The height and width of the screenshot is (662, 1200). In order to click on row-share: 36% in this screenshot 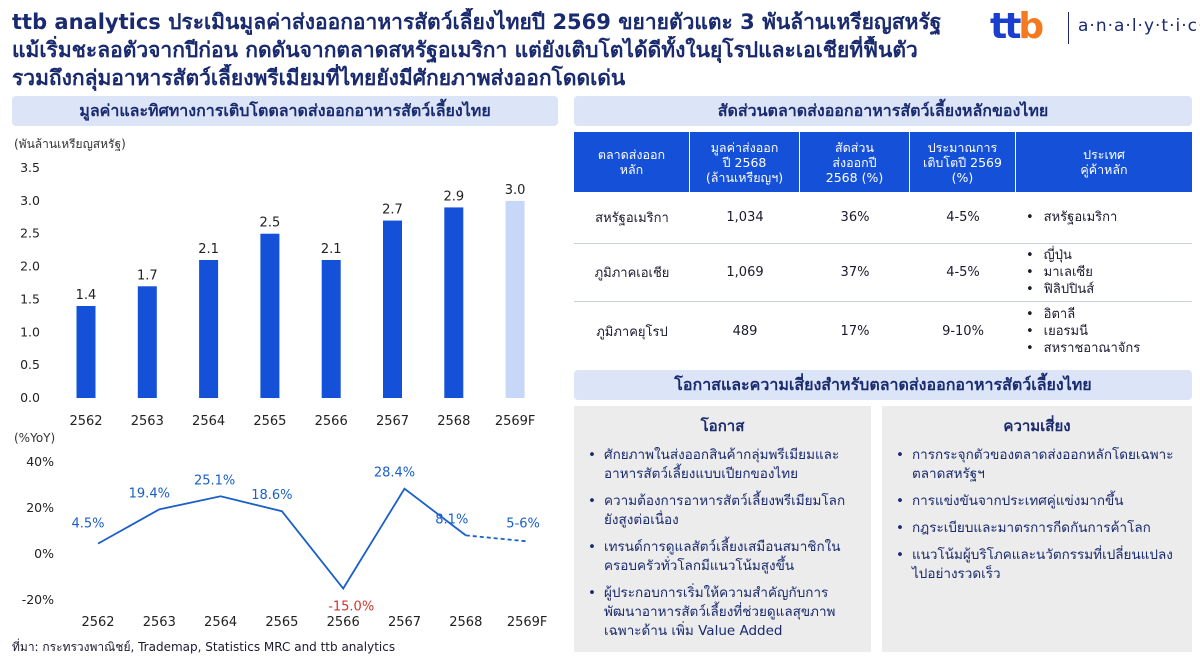, I will do `click(855, 217)`.